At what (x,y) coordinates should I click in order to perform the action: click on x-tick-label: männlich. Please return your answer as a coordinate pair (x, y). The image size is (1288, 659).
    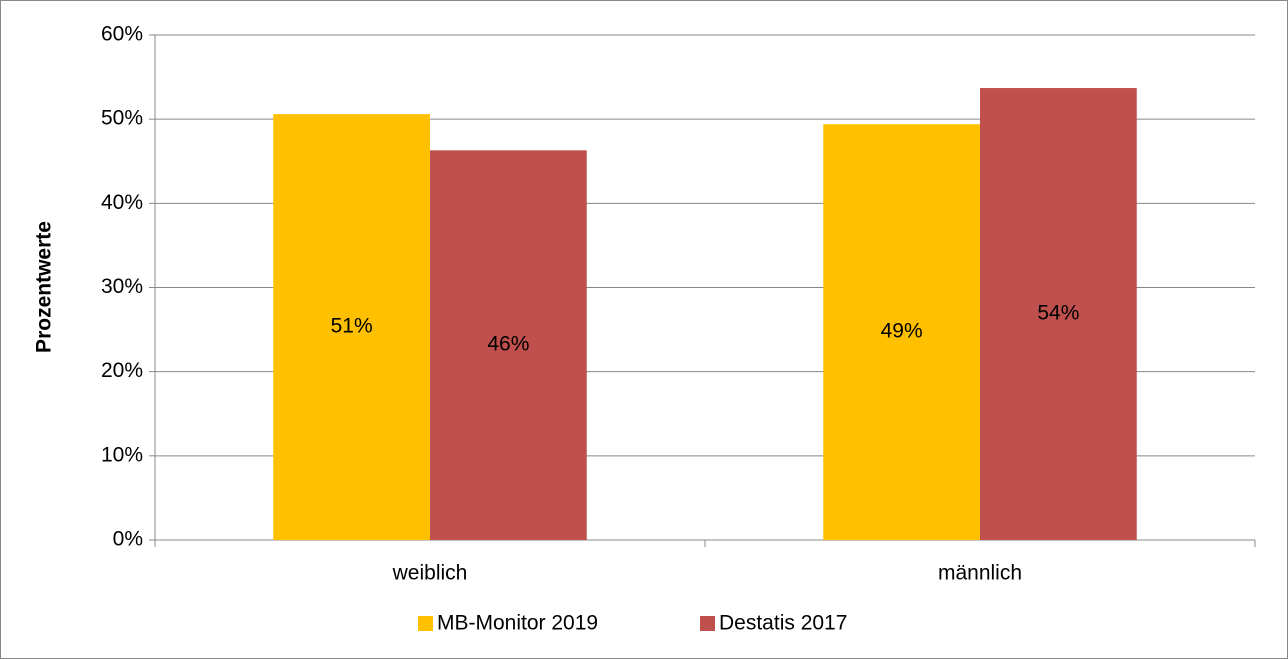
    Looking at the image, I should click on (980, 573).